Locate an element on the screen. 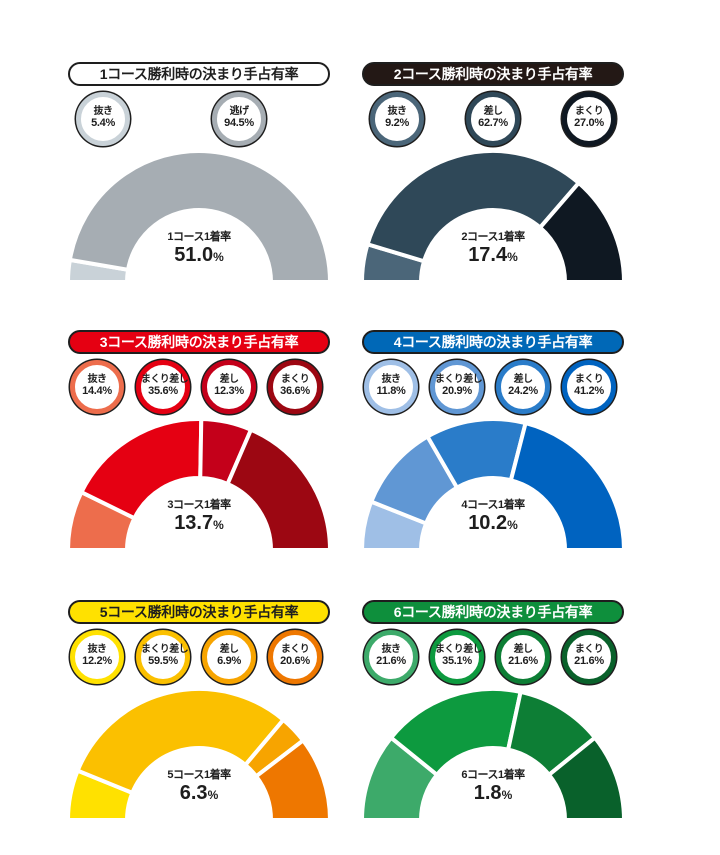 The width and height of the screenshot is (720, 855). data-label: 20.6% is located at coordinates (295, 661).